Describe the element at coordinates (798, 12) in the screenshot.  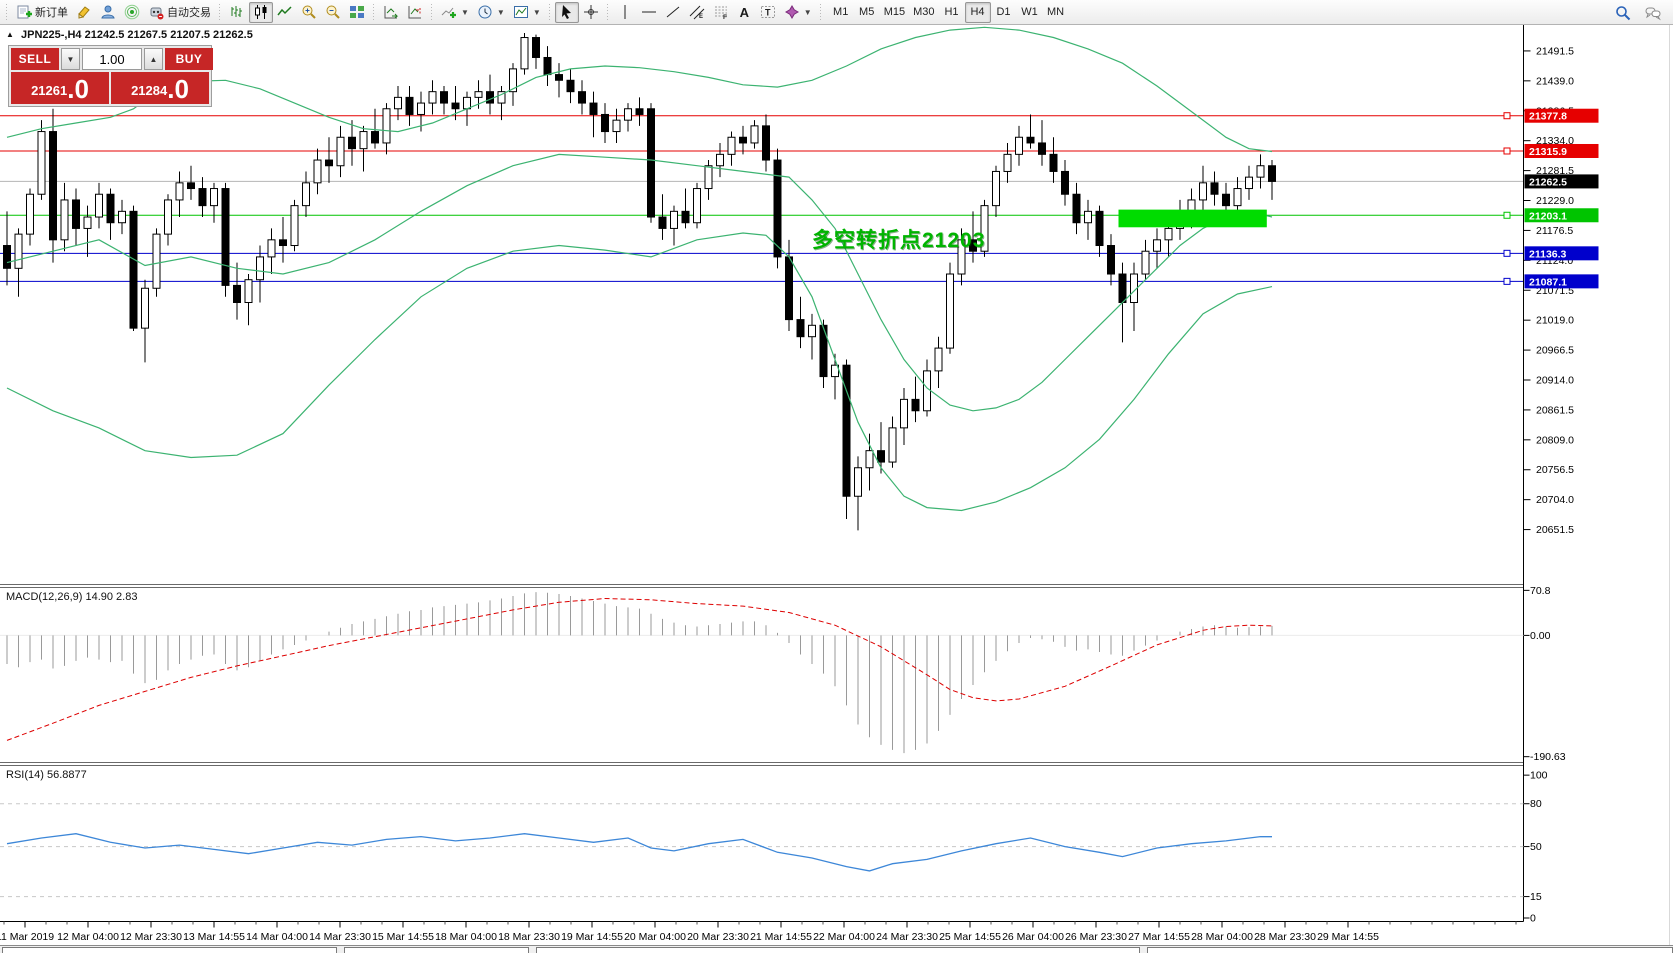
I see `arrows-button: ▼` at that location.